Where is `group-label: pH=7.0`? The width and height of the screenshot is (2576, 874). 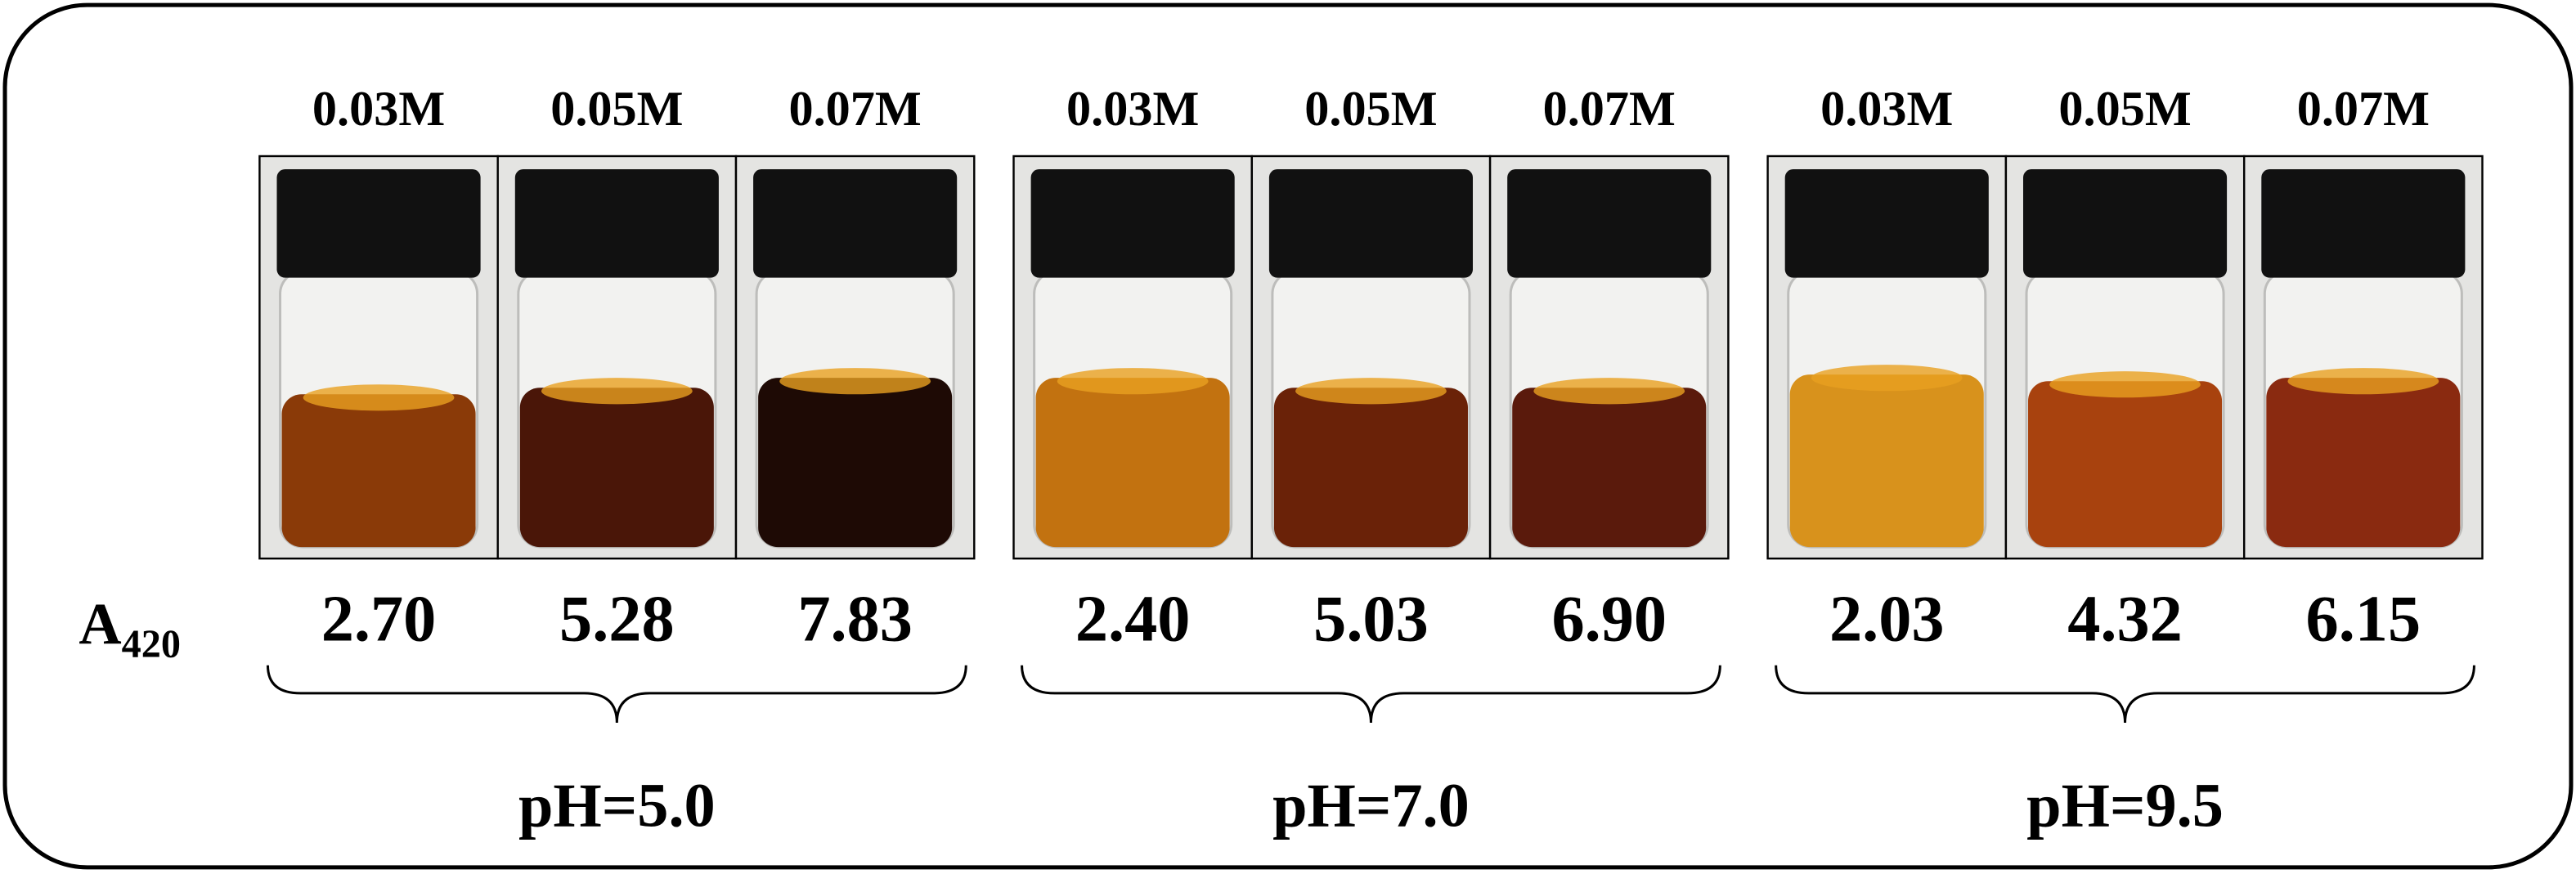 group-label: pH=7.0 is located at coordinates (1371, 805).